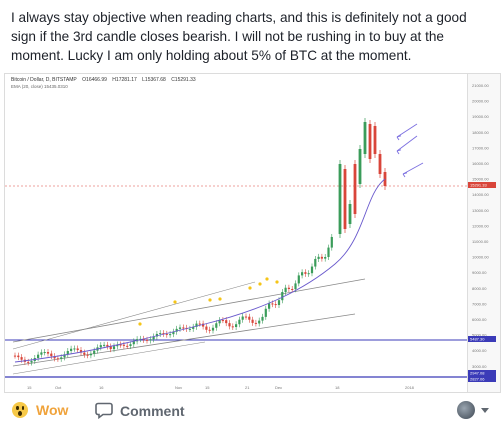 The image size is (503, 423). Describe the element at coordinates (39, 86) in the screenshot. I see `chart-indicator: EMA (20, close) 15435.0310` at that location.